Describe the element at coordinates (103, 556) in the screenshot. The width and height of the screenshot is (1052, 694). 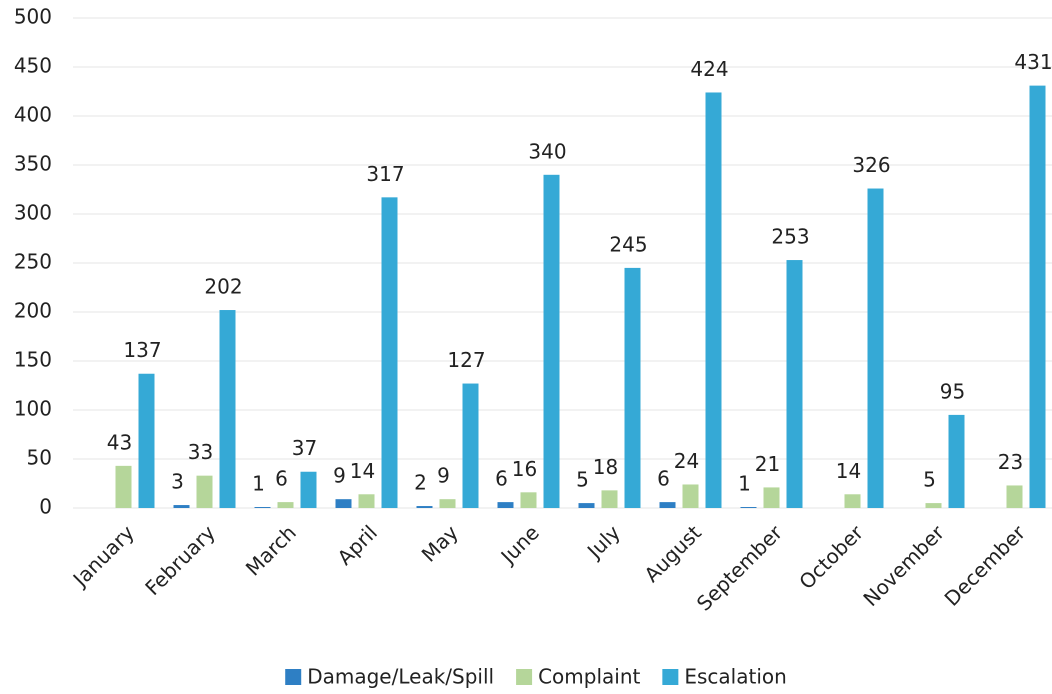
I see `x-tick-label: January` at that location.